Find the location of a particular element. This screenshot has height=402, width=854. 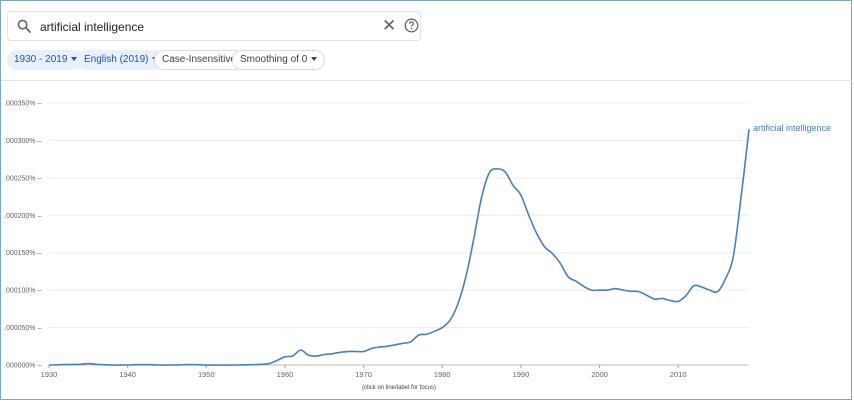

smoothing-dropdown: Smoothing of 0 is located at coordinates (279, 60).